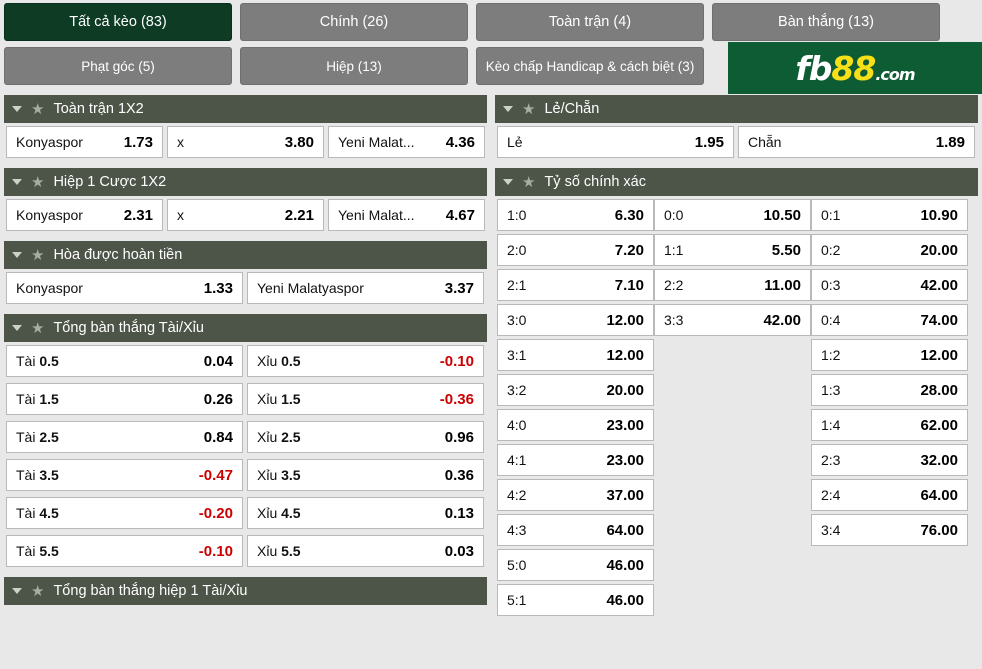  Describe the element at coordinates (731, 407) in the screenshot. I see `score-column-draw: 0:0 10.50 1:1 5.50 2:2 11.00 3:3 42.00` at that location.